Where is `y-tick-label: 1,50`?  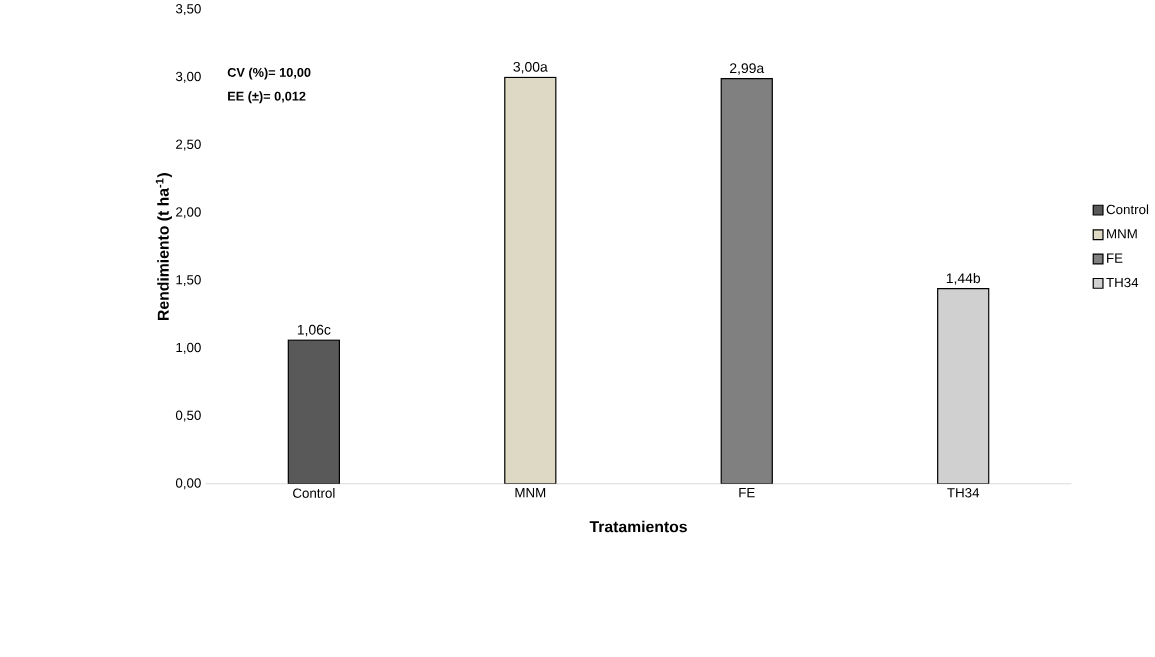
y-tick-label: 1,50 is located at coordinates (188, 280).